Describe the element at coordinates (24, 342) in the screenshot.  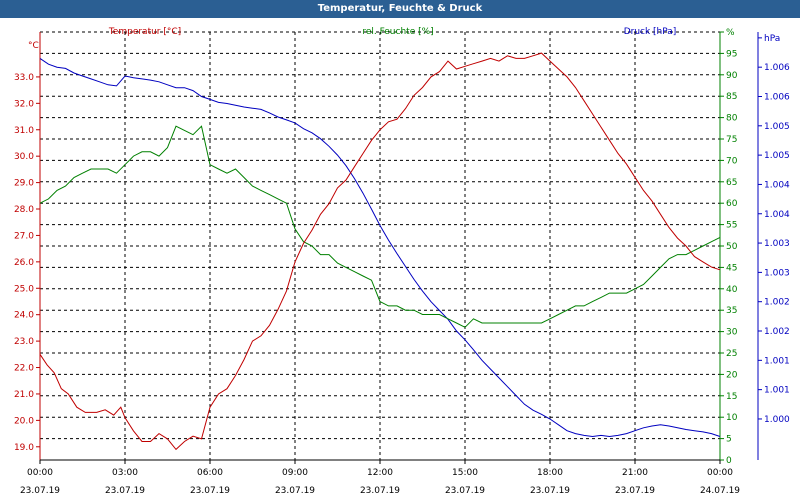
I see `left-tick-label: 23.0` at that location.